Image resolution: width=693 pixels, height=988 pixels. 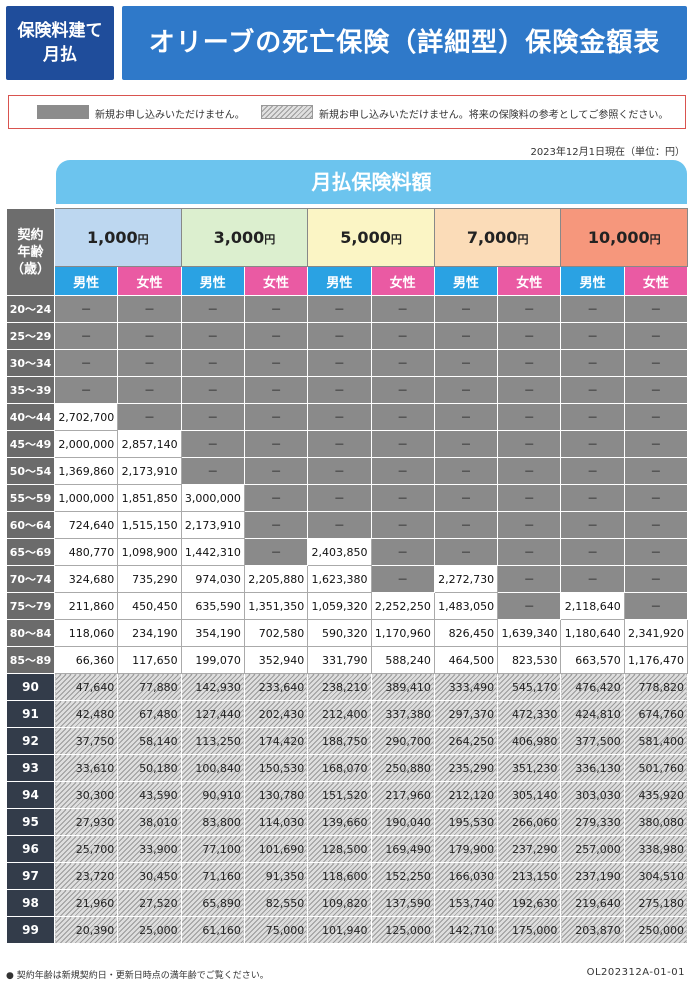 I want to click on value-cell: 25,000, so click(x=149, y=930).